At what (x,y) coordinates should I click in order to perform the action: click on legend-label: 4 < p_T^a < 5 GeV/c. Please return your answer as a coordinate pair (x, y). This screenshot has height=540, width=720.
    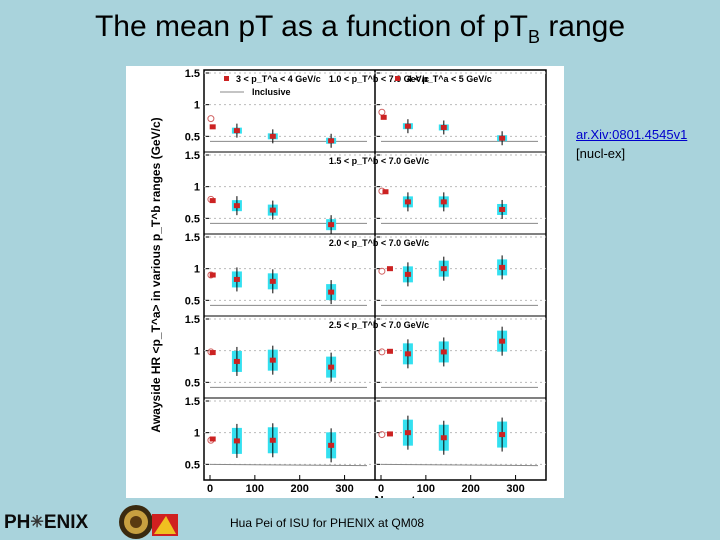
    Looking at the image, I should click on (449, 79).